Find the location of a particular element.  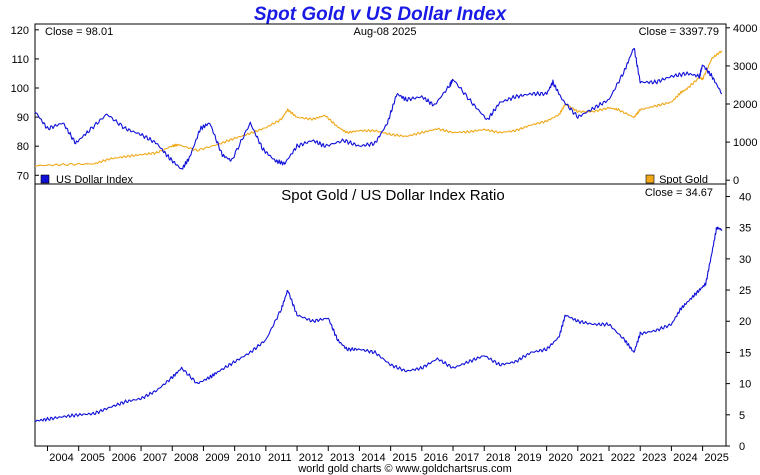

x-tick-label: 2005 is located at coordinates (92, 458).